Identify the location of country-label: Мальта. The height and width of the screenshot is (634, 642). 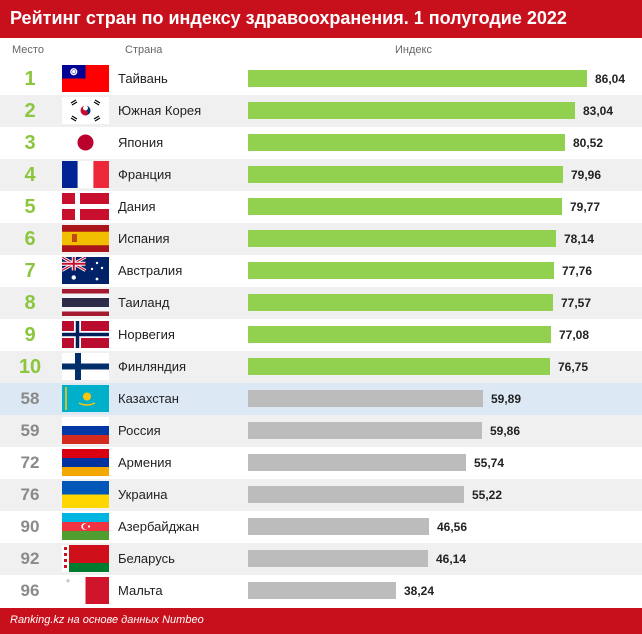
(140, 590).